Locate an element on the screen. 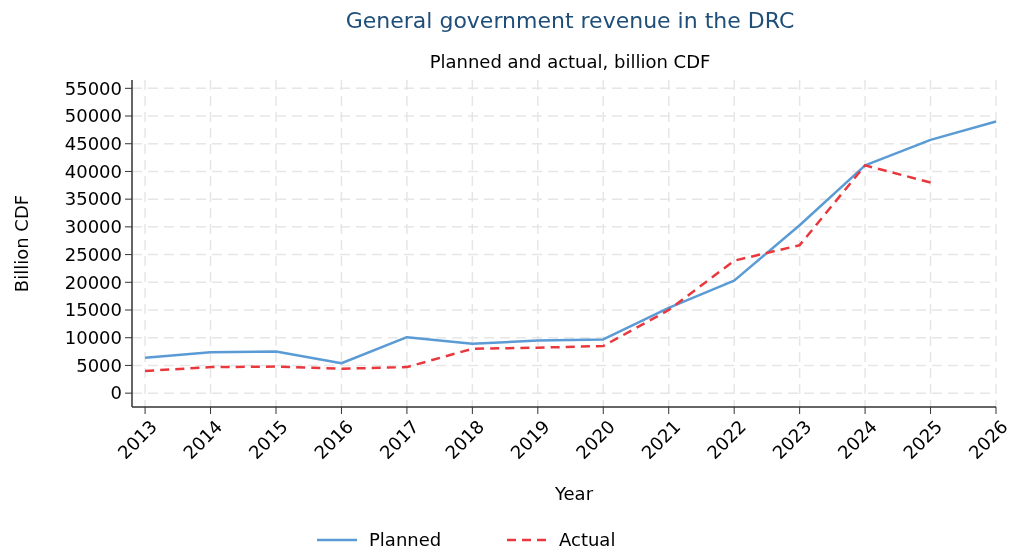 The height and width of the screenshot is (552, 1014). legend-label: Planned is located at coordinates (405, 540).